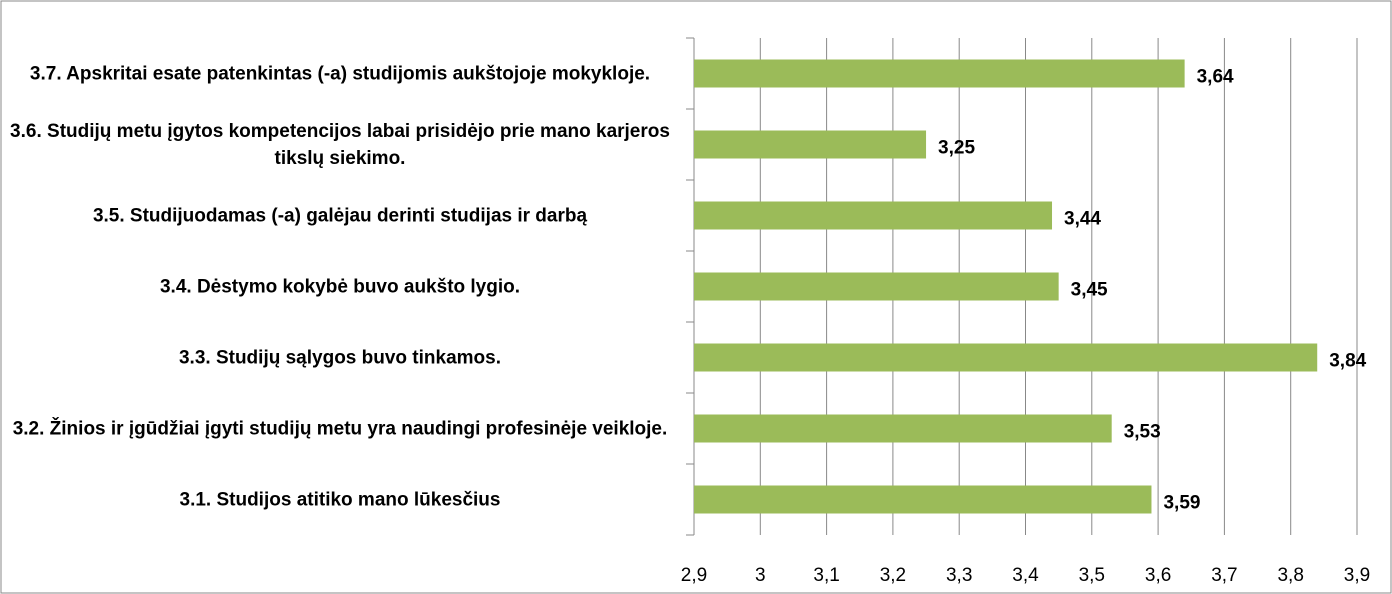 This screenshot has height=594, width=1392. I want to click on value-label: 3,25, so click(956, 148).